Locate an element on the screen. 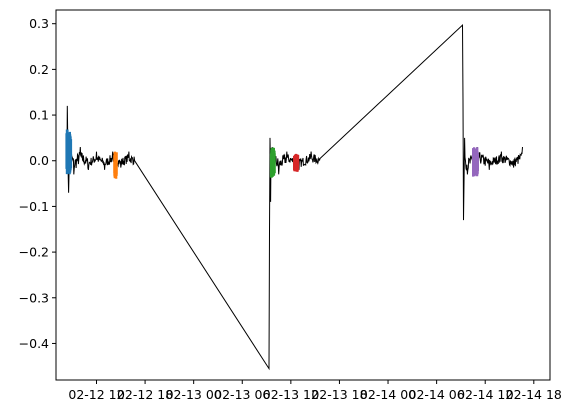 The height and width of the screenshot is (413, 584). y-tick-label: 0.1 is located at coordinates (39, 115).